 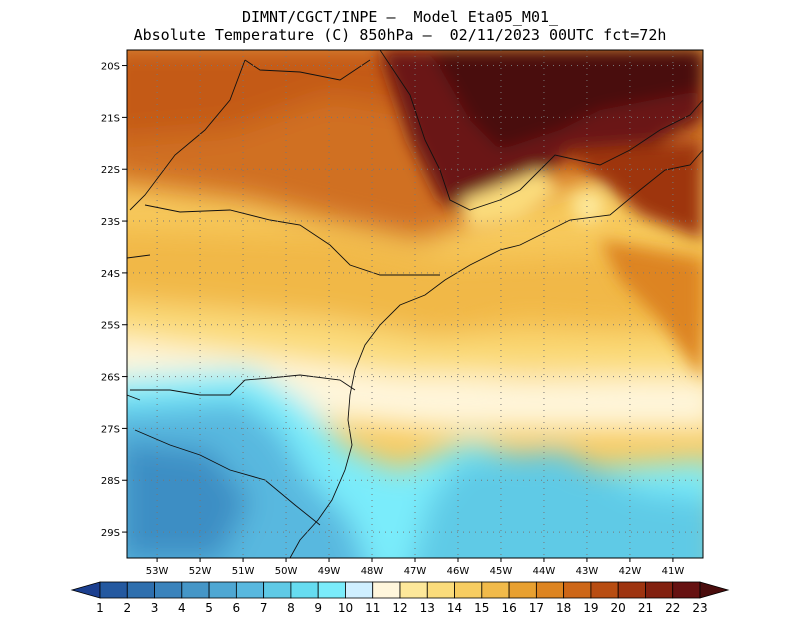 I want to click on lat-tick-label: 26S, so click(x=110, y=378).